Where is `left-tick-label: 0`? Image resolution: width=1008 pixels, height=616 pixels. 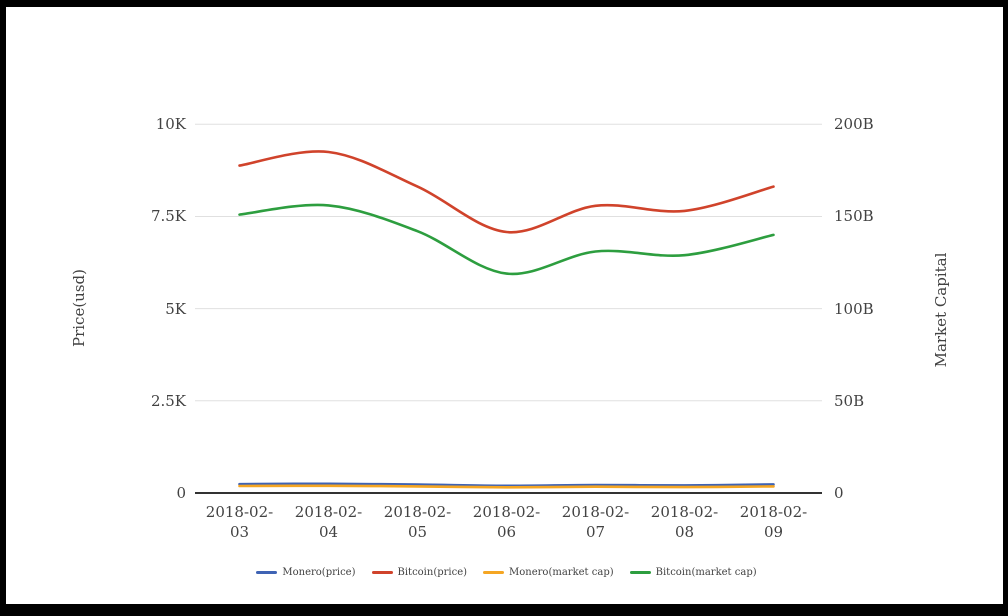 left-tick-label: 0 is located at coordinates (181, 493).